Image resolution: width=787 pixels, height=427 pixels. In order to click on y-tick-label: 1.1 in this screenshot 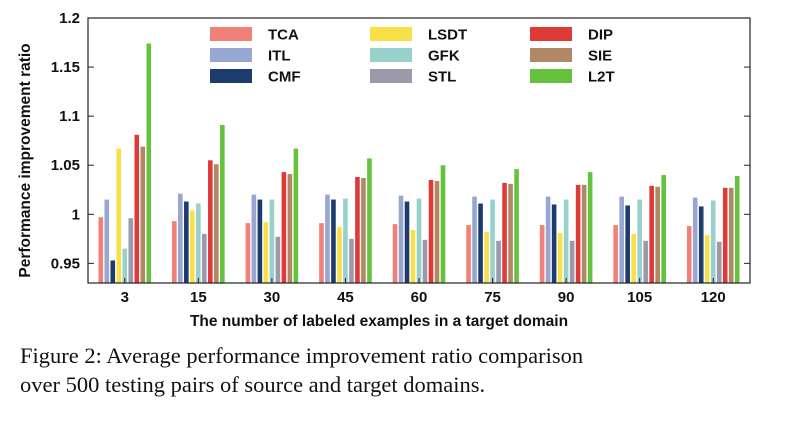, I will do `click(69, 116)`.